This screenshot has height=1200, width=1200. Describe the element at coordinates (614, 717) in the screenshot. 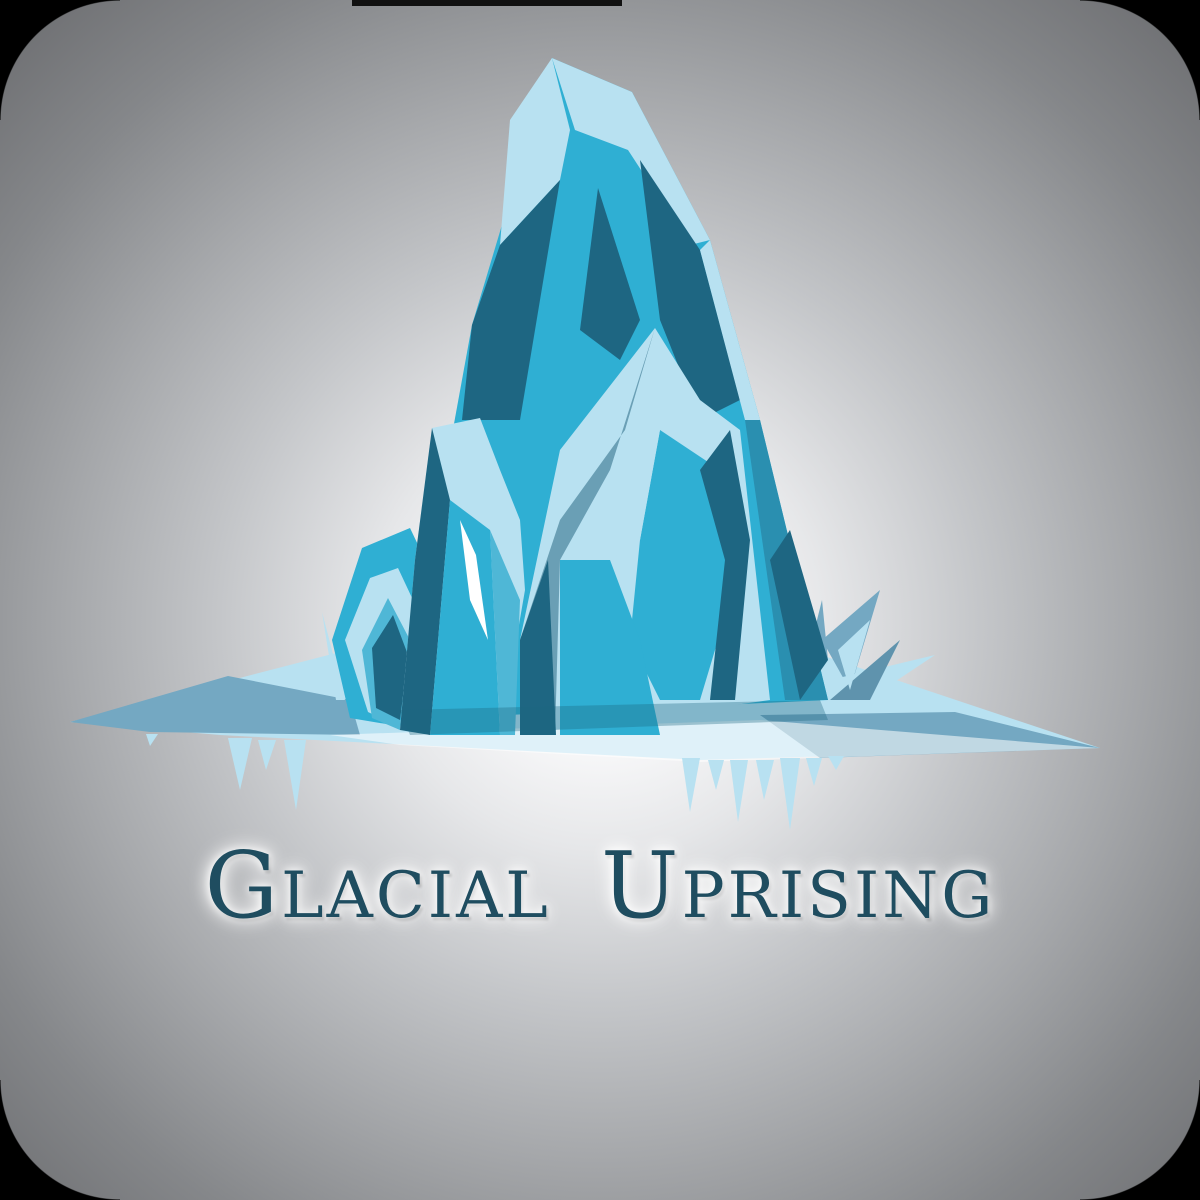

I see `peak-base` at that location.